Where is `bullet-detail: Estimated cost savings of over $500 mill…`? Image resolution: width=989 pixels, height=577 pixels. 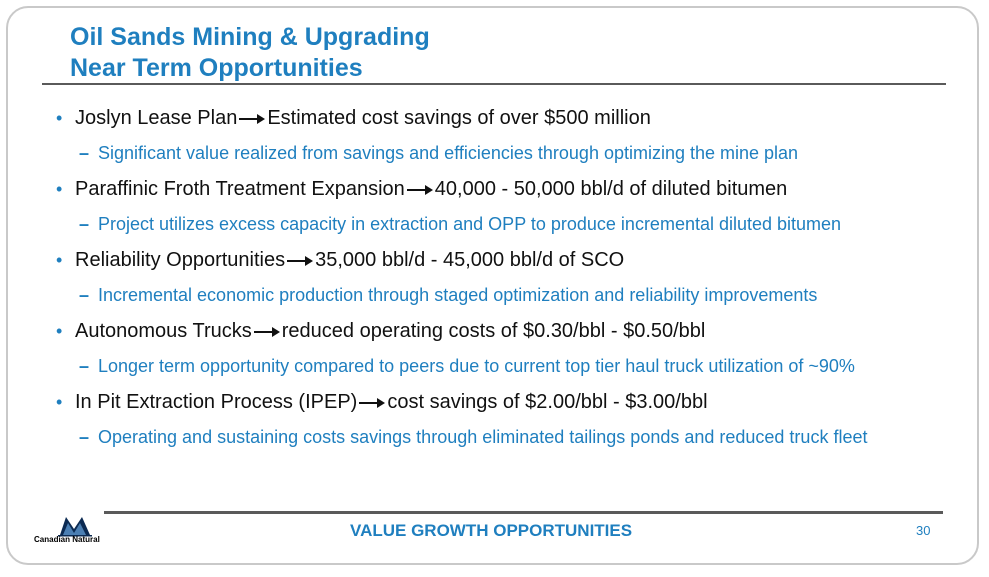 bullet-detail: Estimated cost savings of over $500 mill… is located at coordinates (459, 118).